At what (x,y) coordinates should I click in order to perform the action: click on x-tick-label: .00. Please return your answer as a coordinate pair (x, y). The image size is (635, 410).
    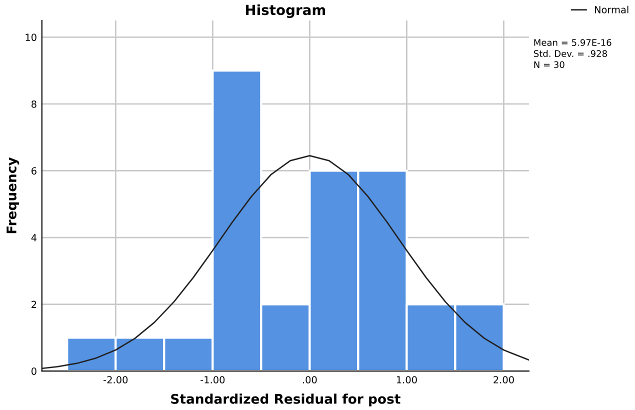
    Looking at the image, I should click on (309, 380).